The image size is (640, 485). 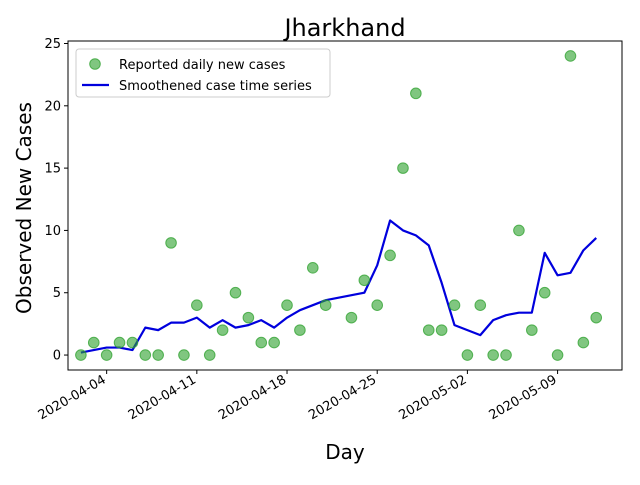 I want to click on y-tick-label: 25, so click(x=52, y=44).